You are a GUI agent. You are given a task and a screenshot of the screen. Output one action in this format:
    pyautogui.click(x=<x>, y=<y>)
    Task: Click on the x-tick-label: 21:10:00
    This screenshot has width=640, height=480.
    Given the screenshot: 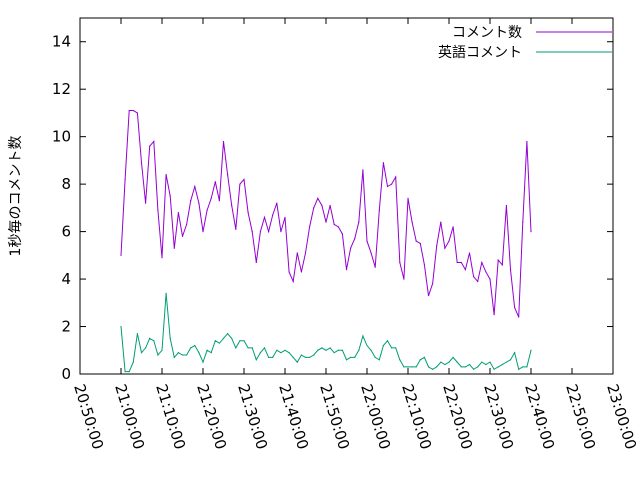 What is the action you would take?
    pyautogui.click(x=170, y=417)
    